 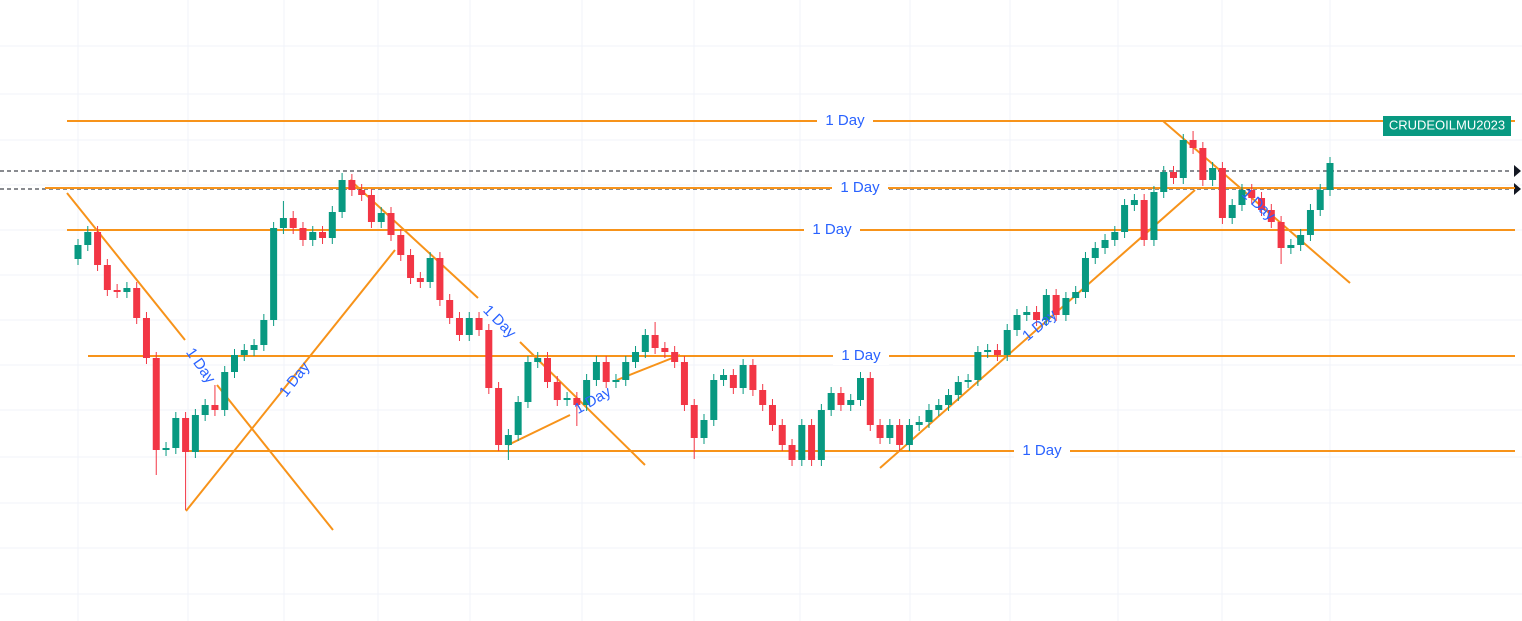 What do you see at coordinates (1517, 171) in the screenshot?
I see `price-marker` at bounding box center [1517, 171].